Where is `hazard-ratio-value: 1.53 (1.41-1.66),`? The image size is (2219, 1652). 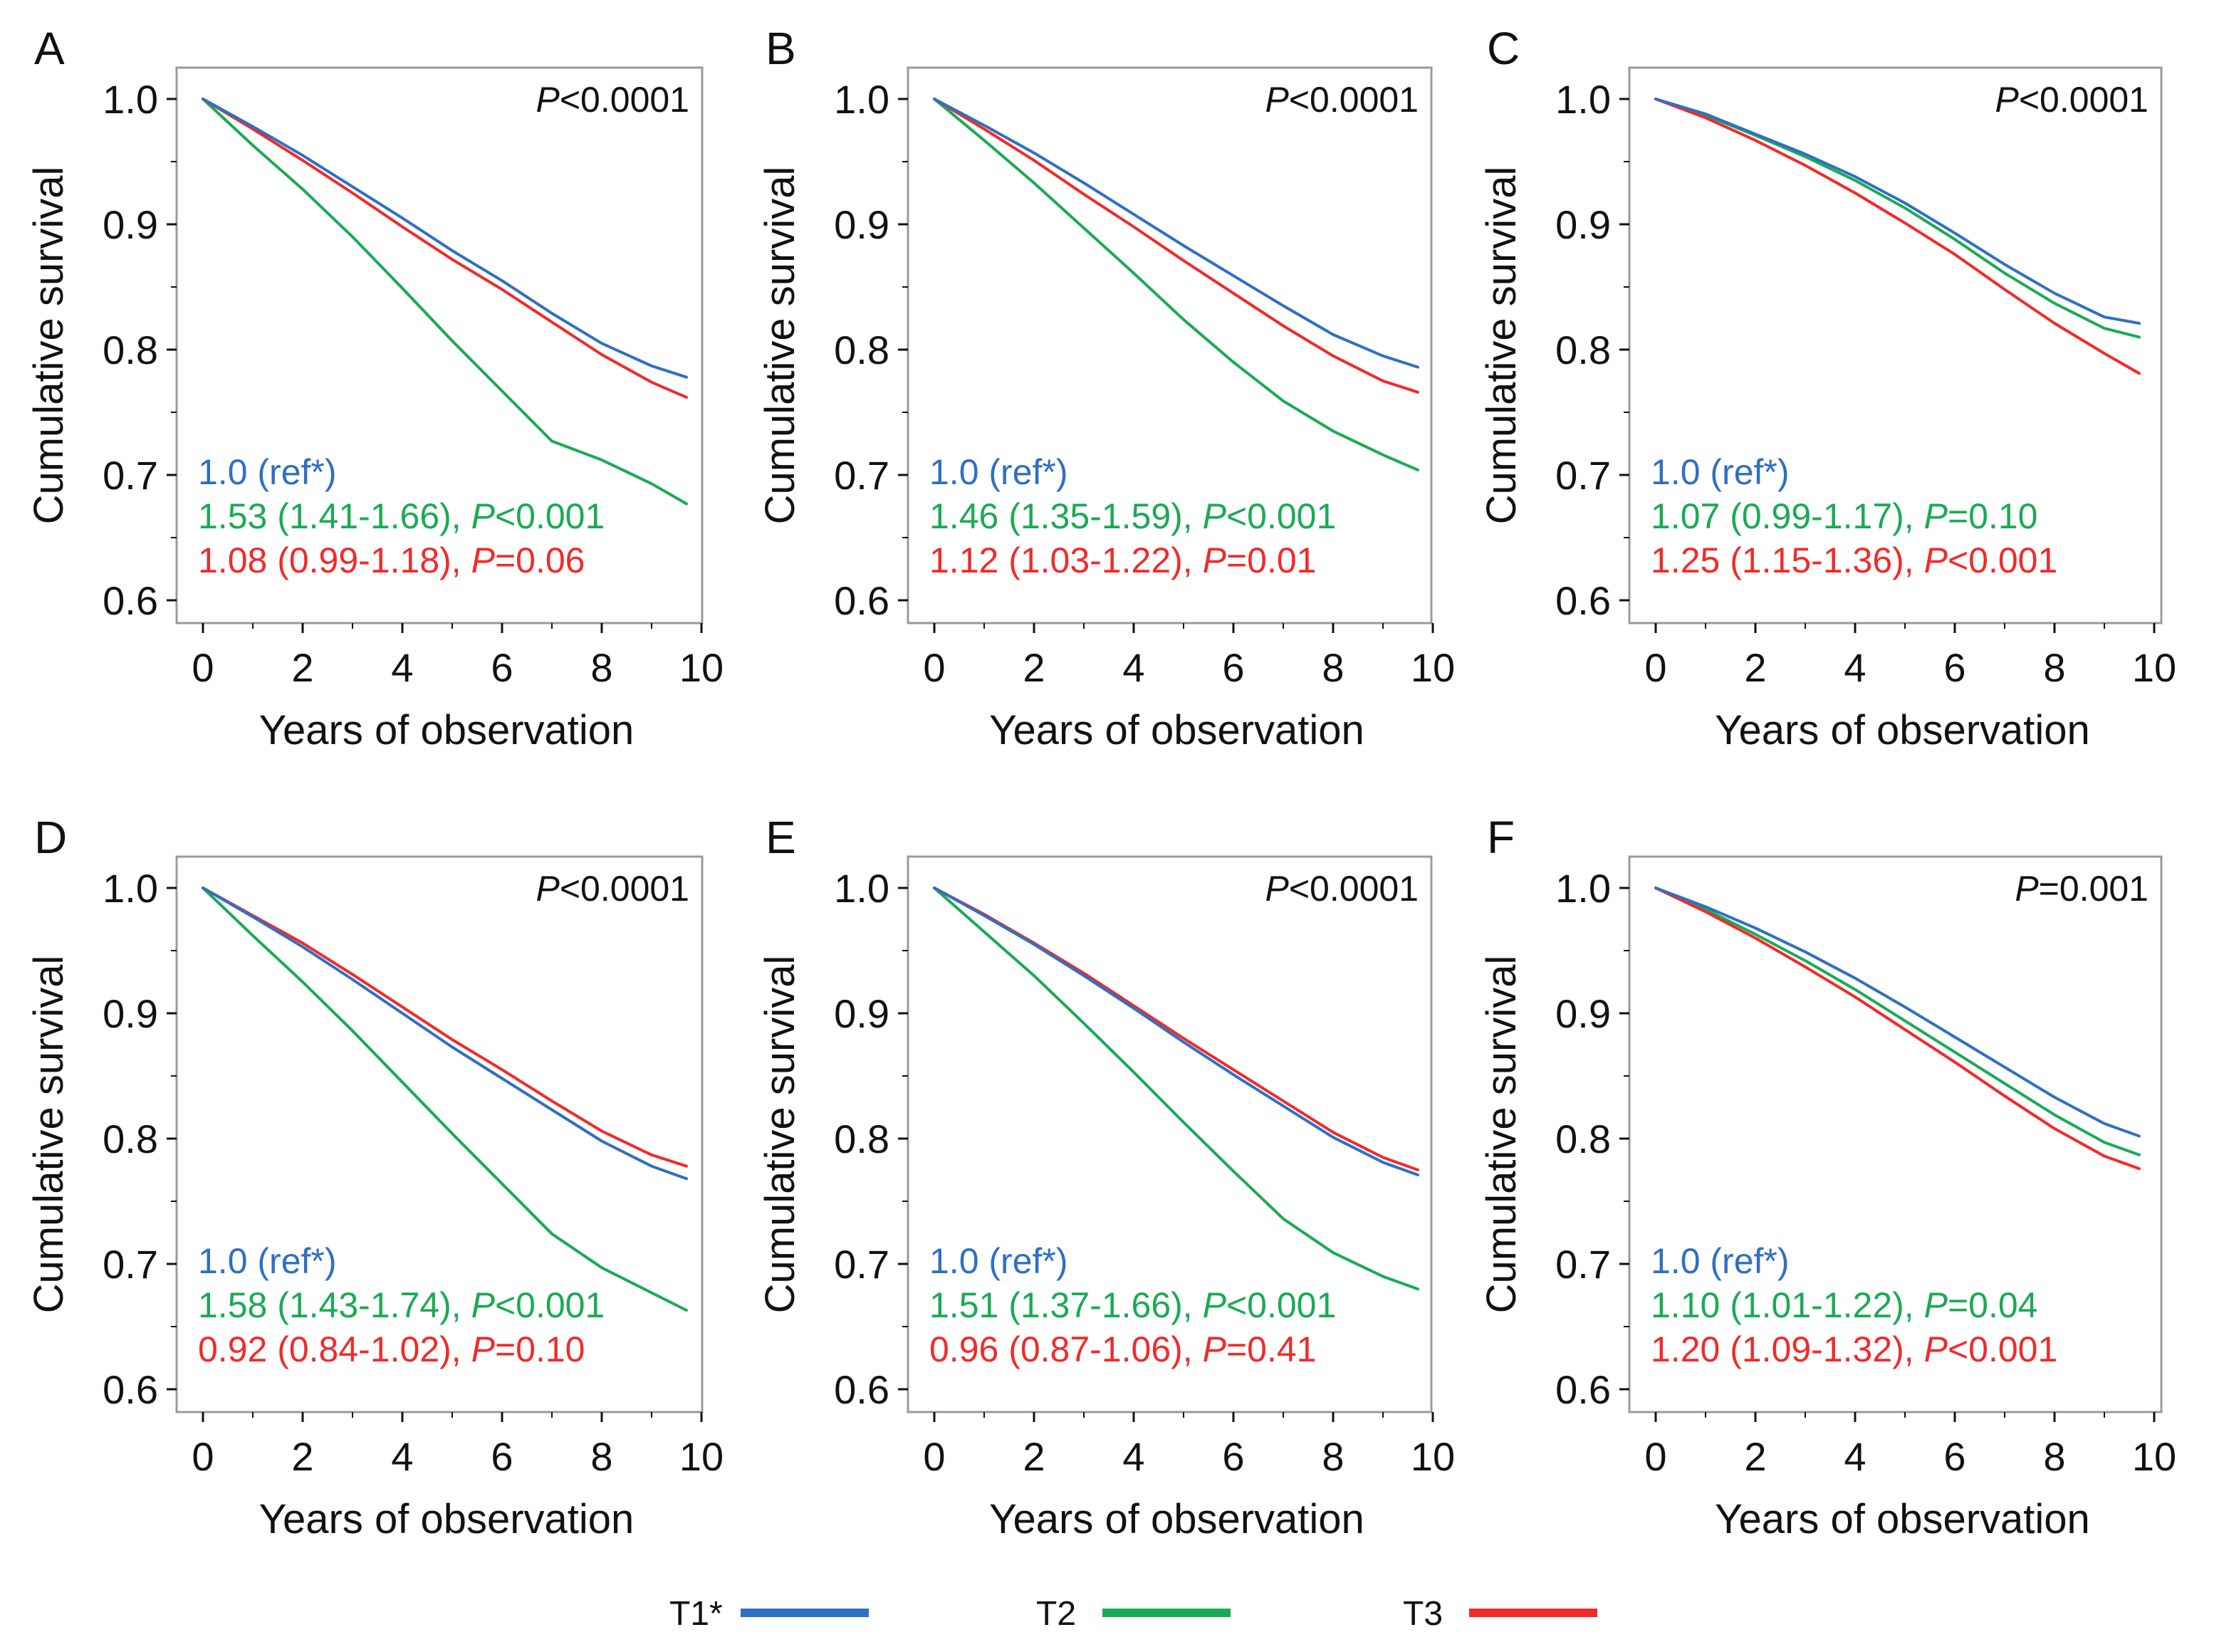
hazard-ratio-value: 1.53 (1.41-1.66), is located at coordinates (334, 516).